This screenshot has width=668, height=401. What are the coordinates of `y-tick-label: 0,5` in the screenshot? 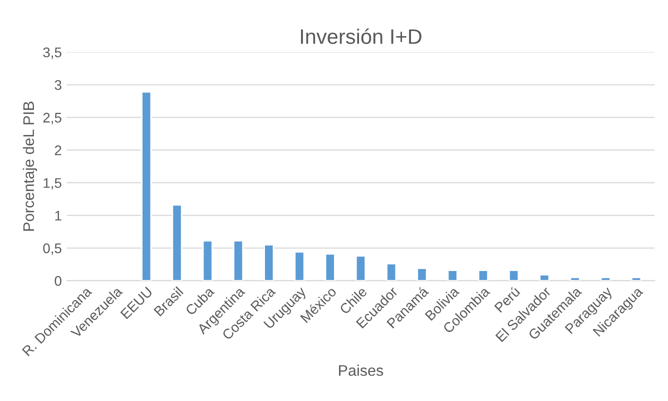 It's located at (52, 249).